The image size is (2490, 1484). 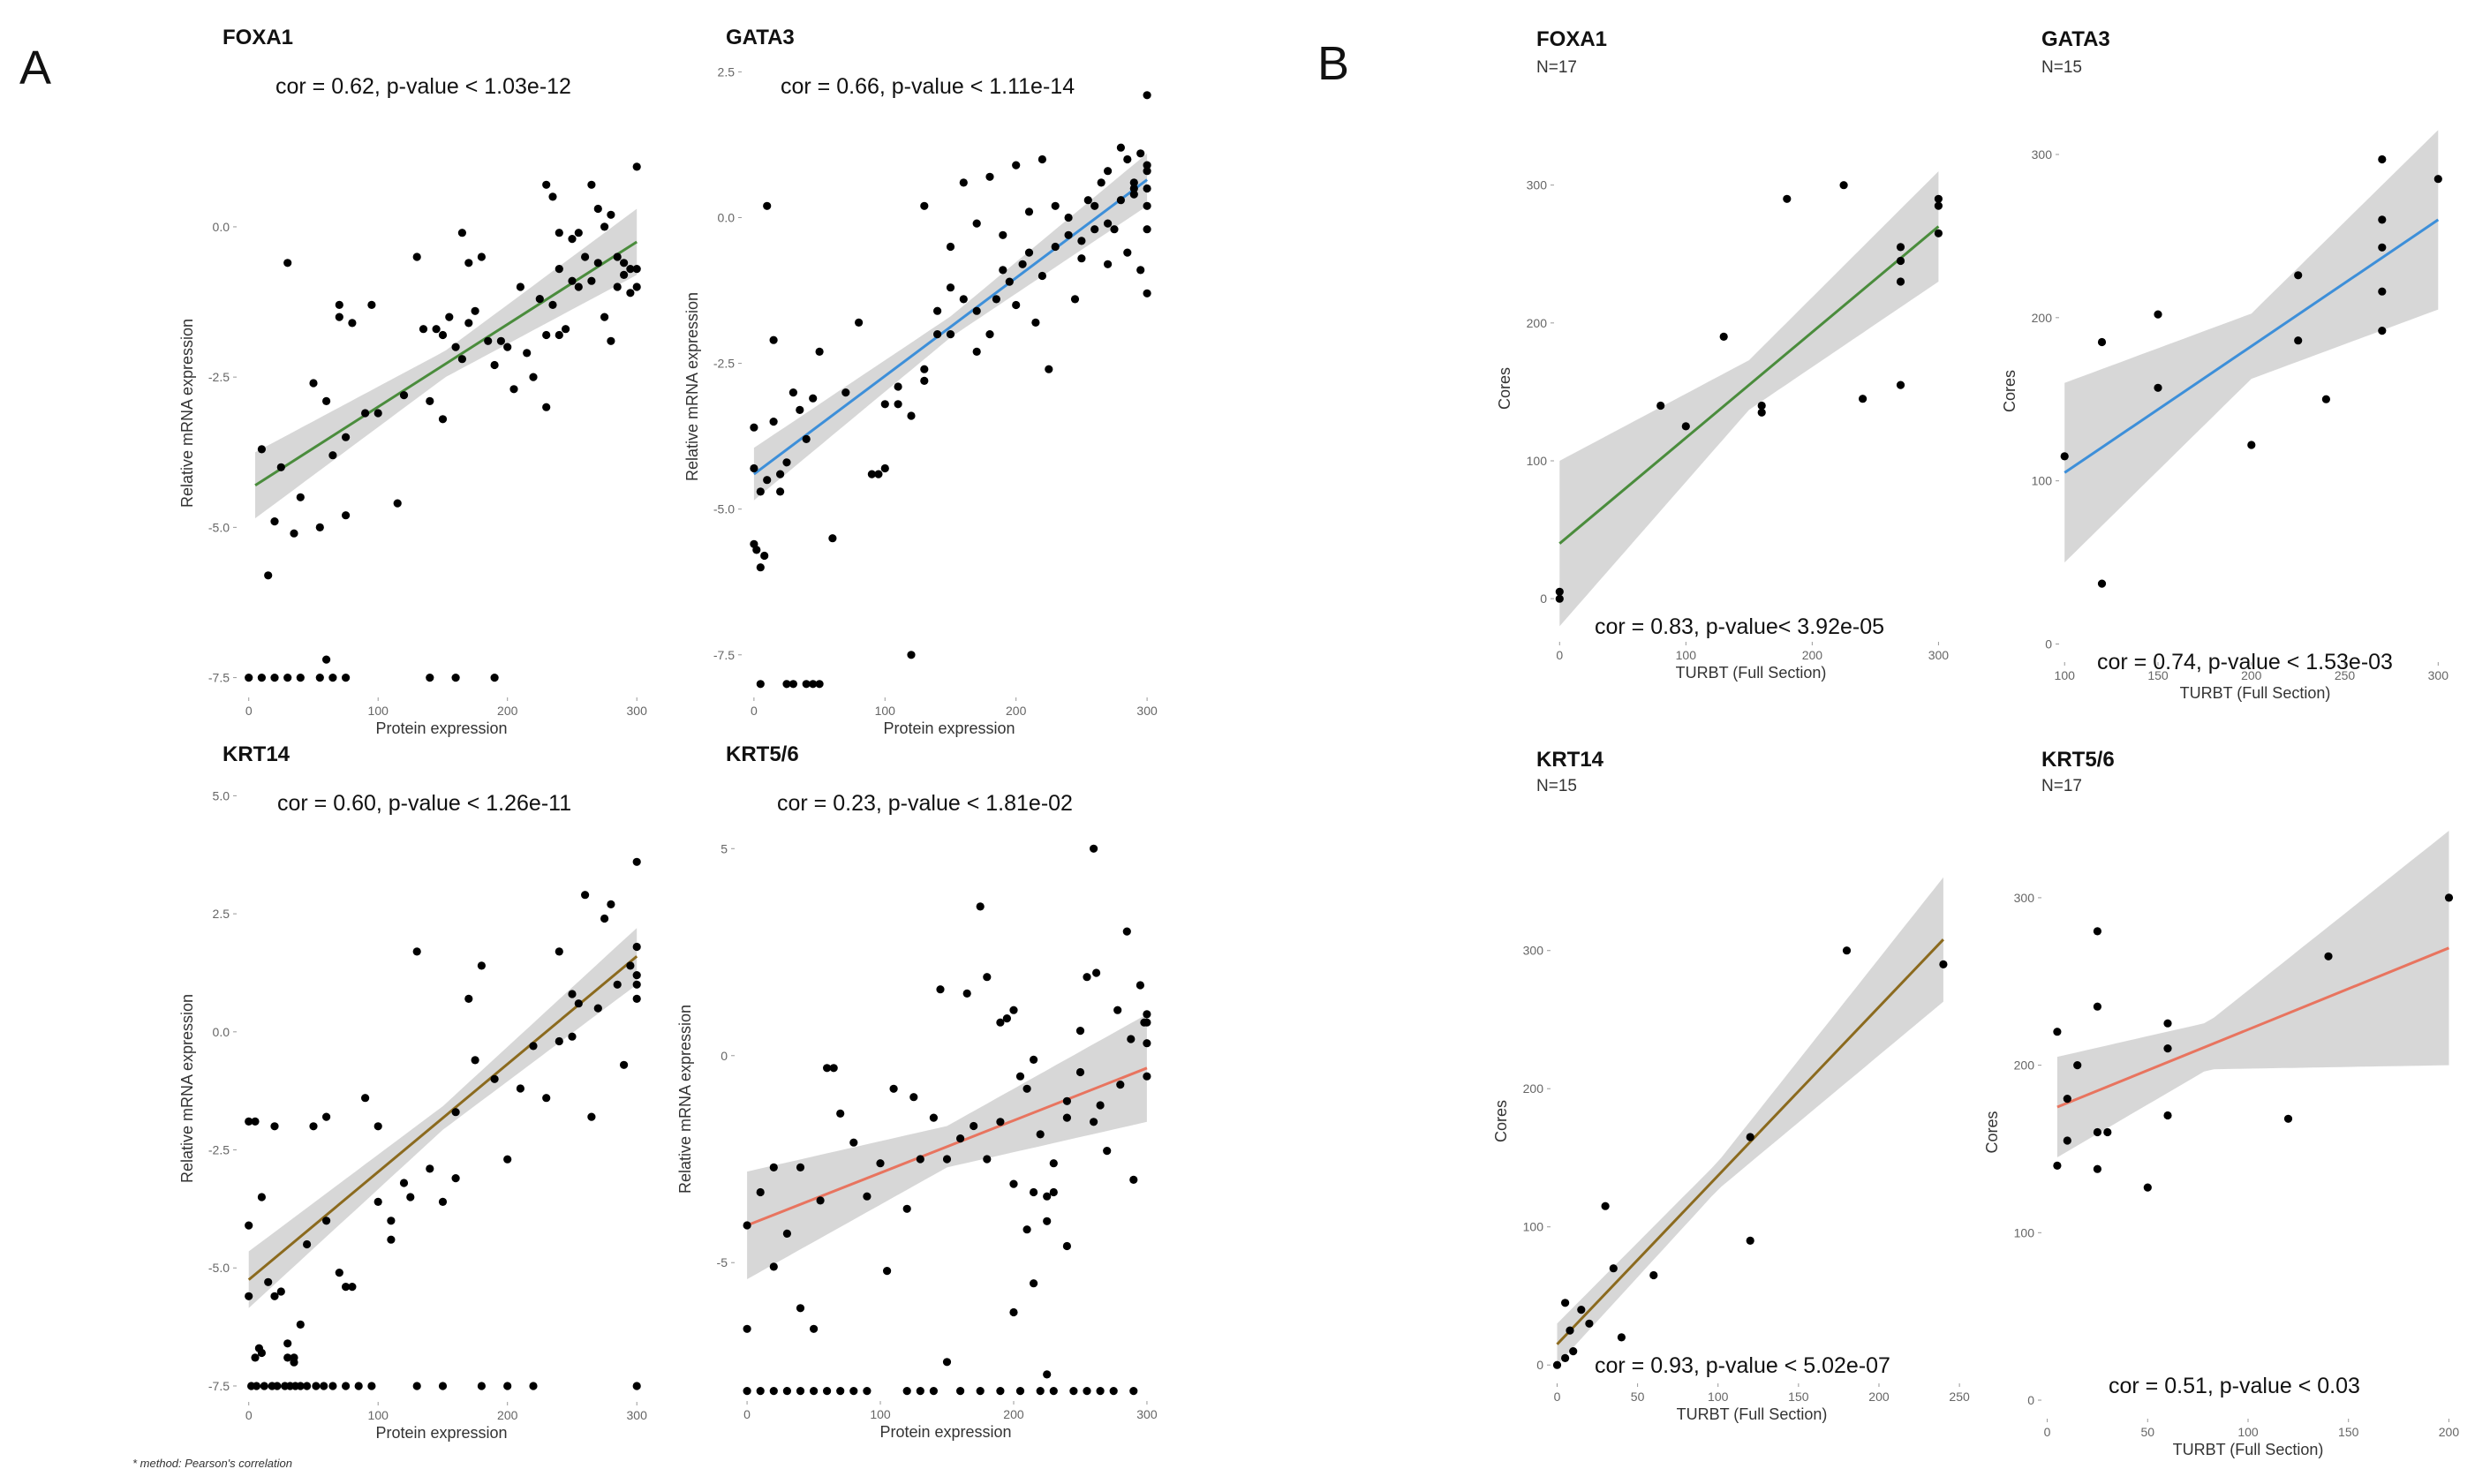 I want to click on chart-title: KRT5/6, so click(x=2078, y=760).